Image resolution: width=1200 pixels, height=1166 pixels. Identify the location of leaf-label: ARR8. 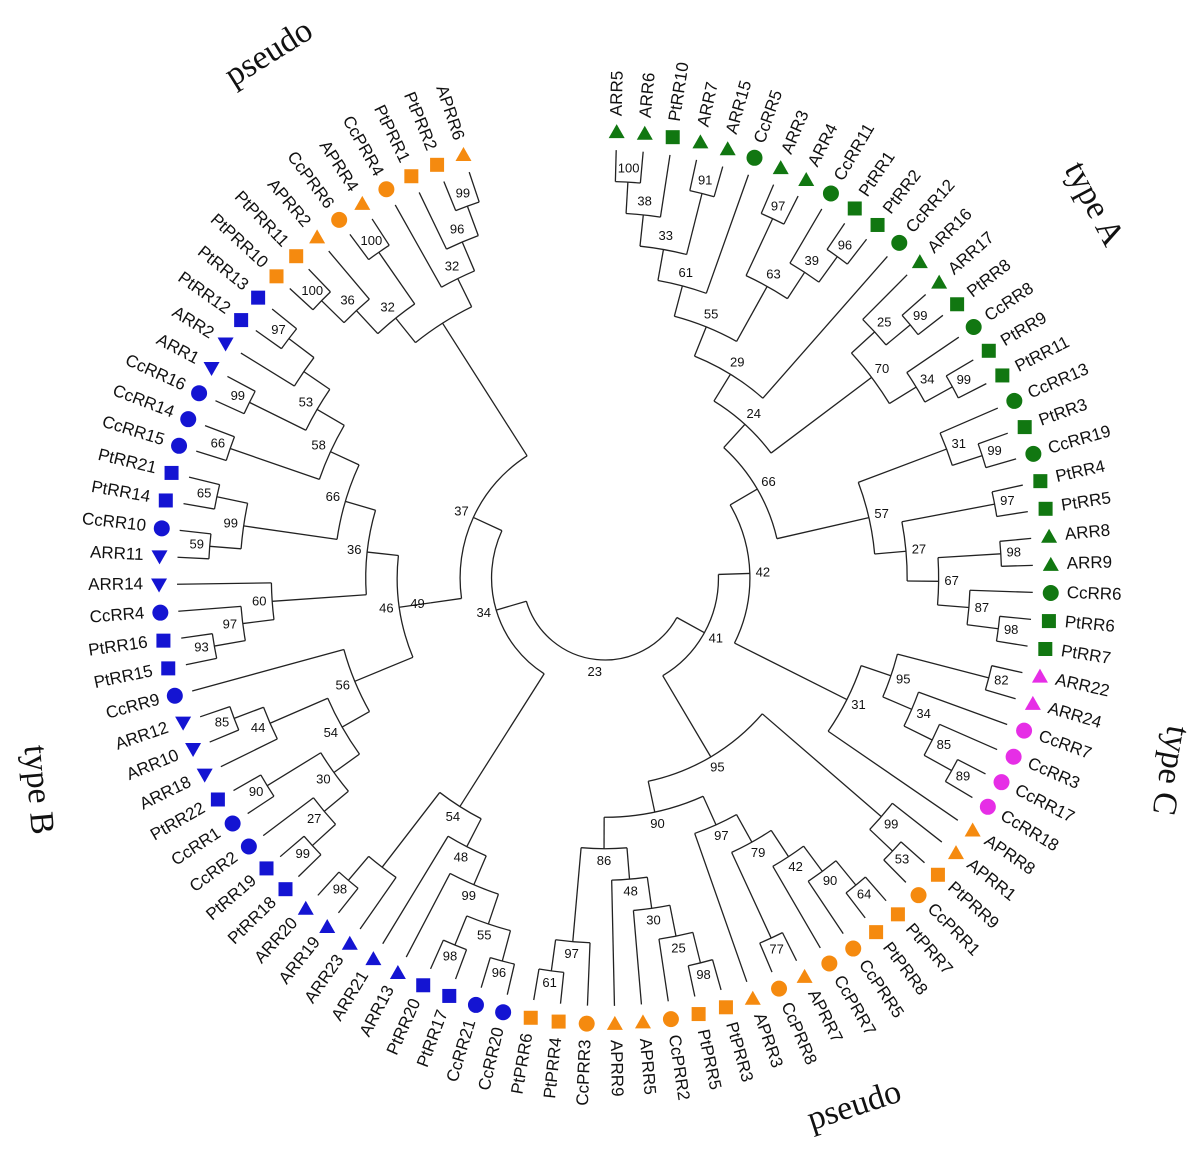
(1087, 532).